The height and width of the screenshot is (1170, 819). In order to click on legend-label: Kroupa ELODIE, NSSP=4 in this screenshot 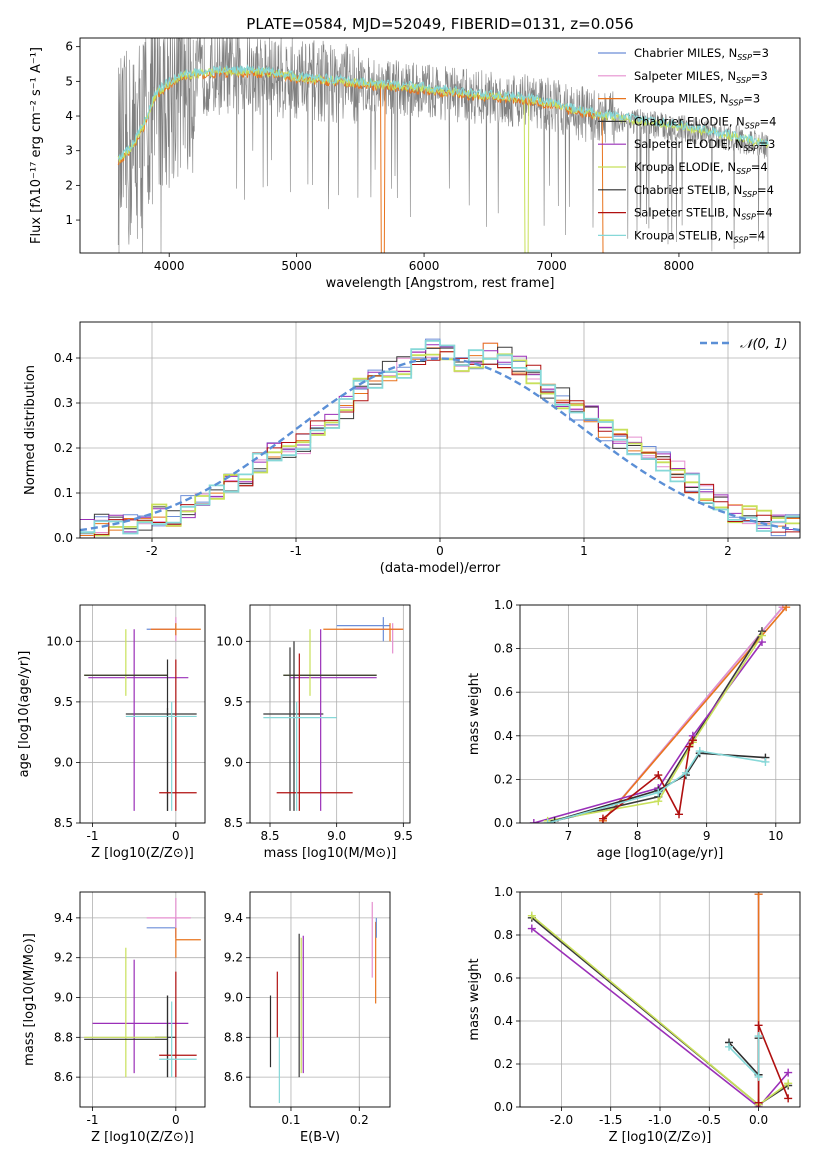, I will do `click(701, 168)`.